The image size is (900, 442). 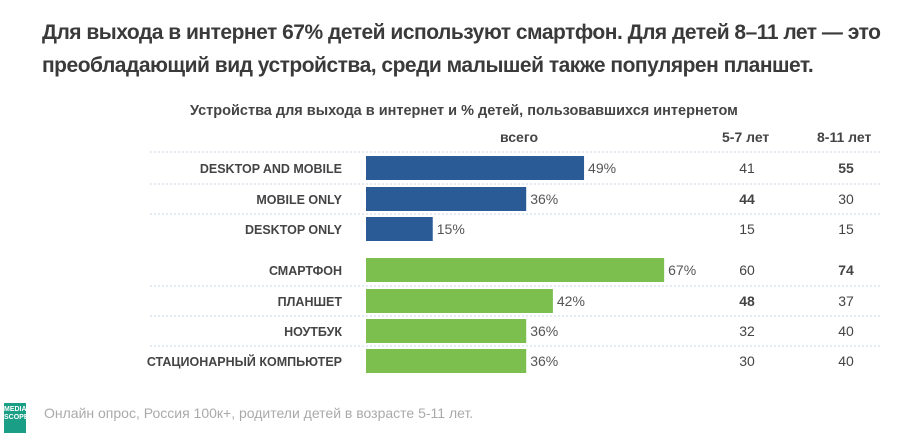 What do you see at coordinates (313, 332) in the screenshot?
I see `category-label: НОУТБУК` at bounding box center [313, 332].